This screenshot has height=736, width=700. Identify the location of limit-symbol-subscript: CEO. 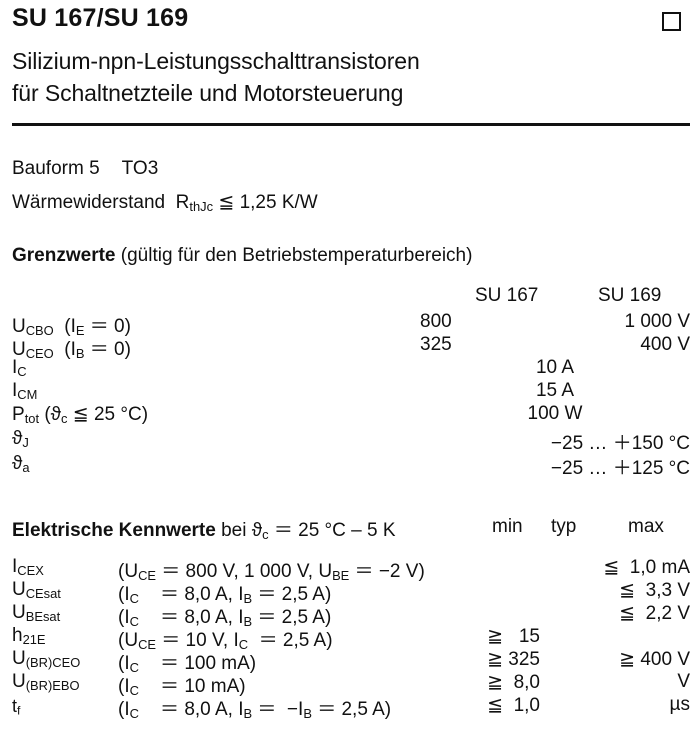
(39, 353).